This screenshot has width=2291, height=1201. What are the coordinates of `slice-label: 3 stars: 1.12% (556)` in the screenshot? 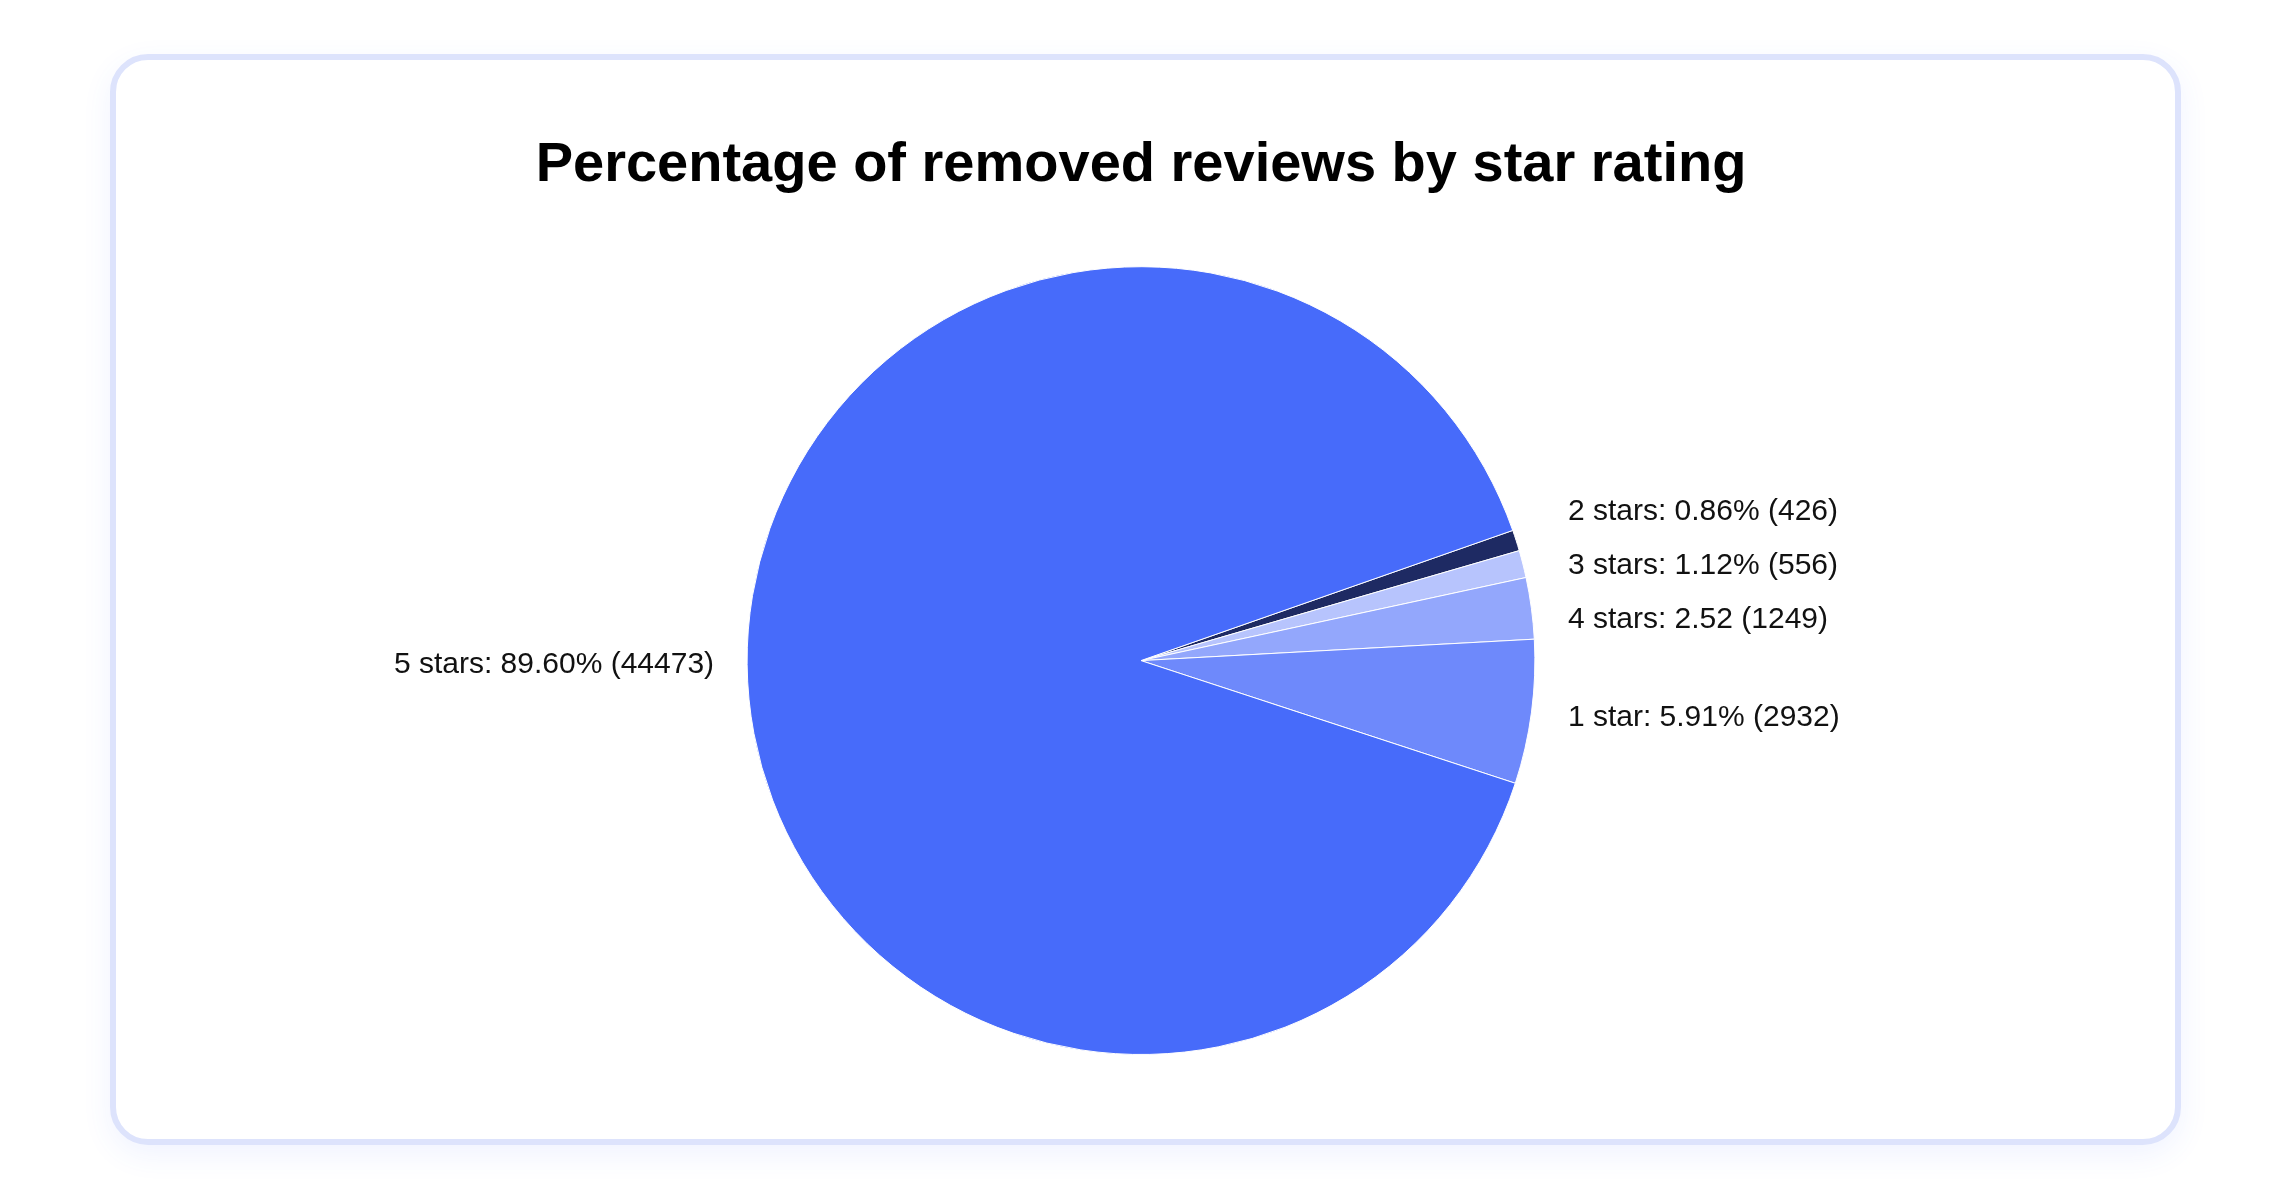 It's located at (1703, 563).